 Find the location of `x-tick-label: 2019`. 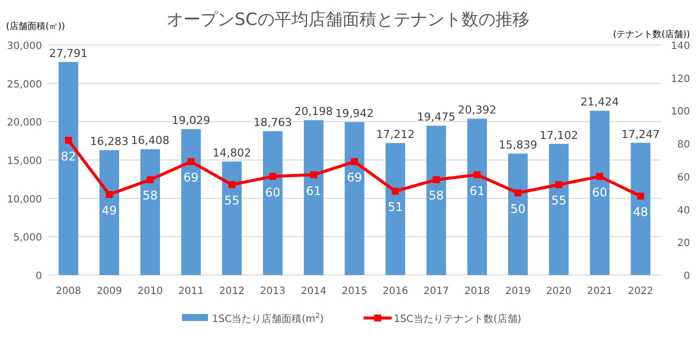

x-tick-label: 2019 is located at coordinates (518, 291).